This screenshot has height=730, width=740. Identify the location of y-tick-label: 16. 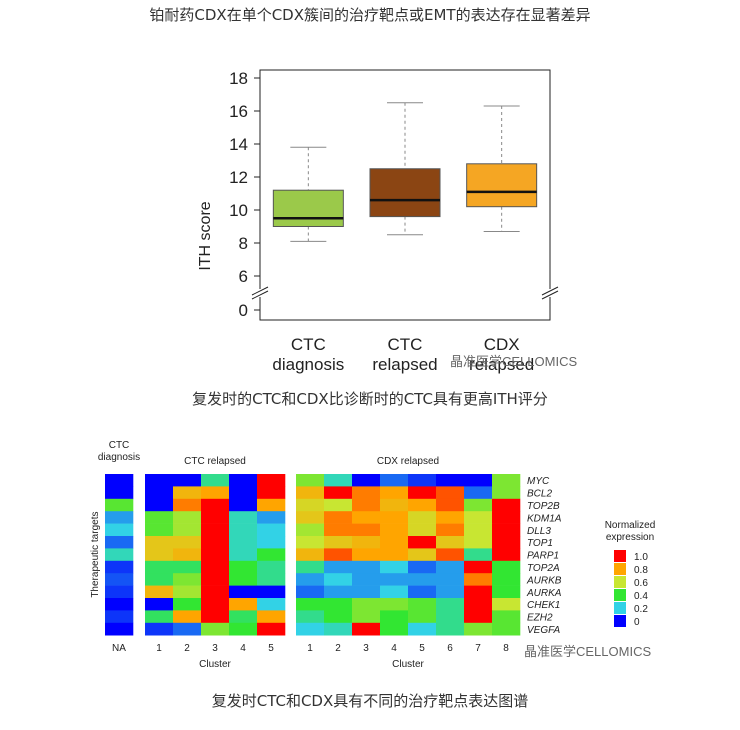
(238, 111).